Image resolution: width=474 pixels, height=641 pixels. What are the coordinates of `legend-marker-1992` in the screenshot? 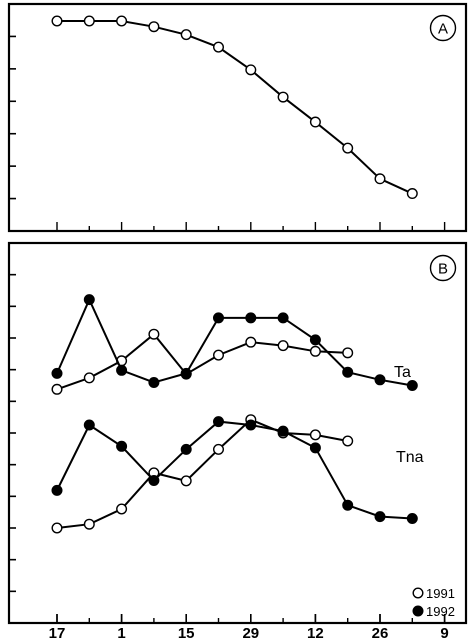 It's located at (418, 611).